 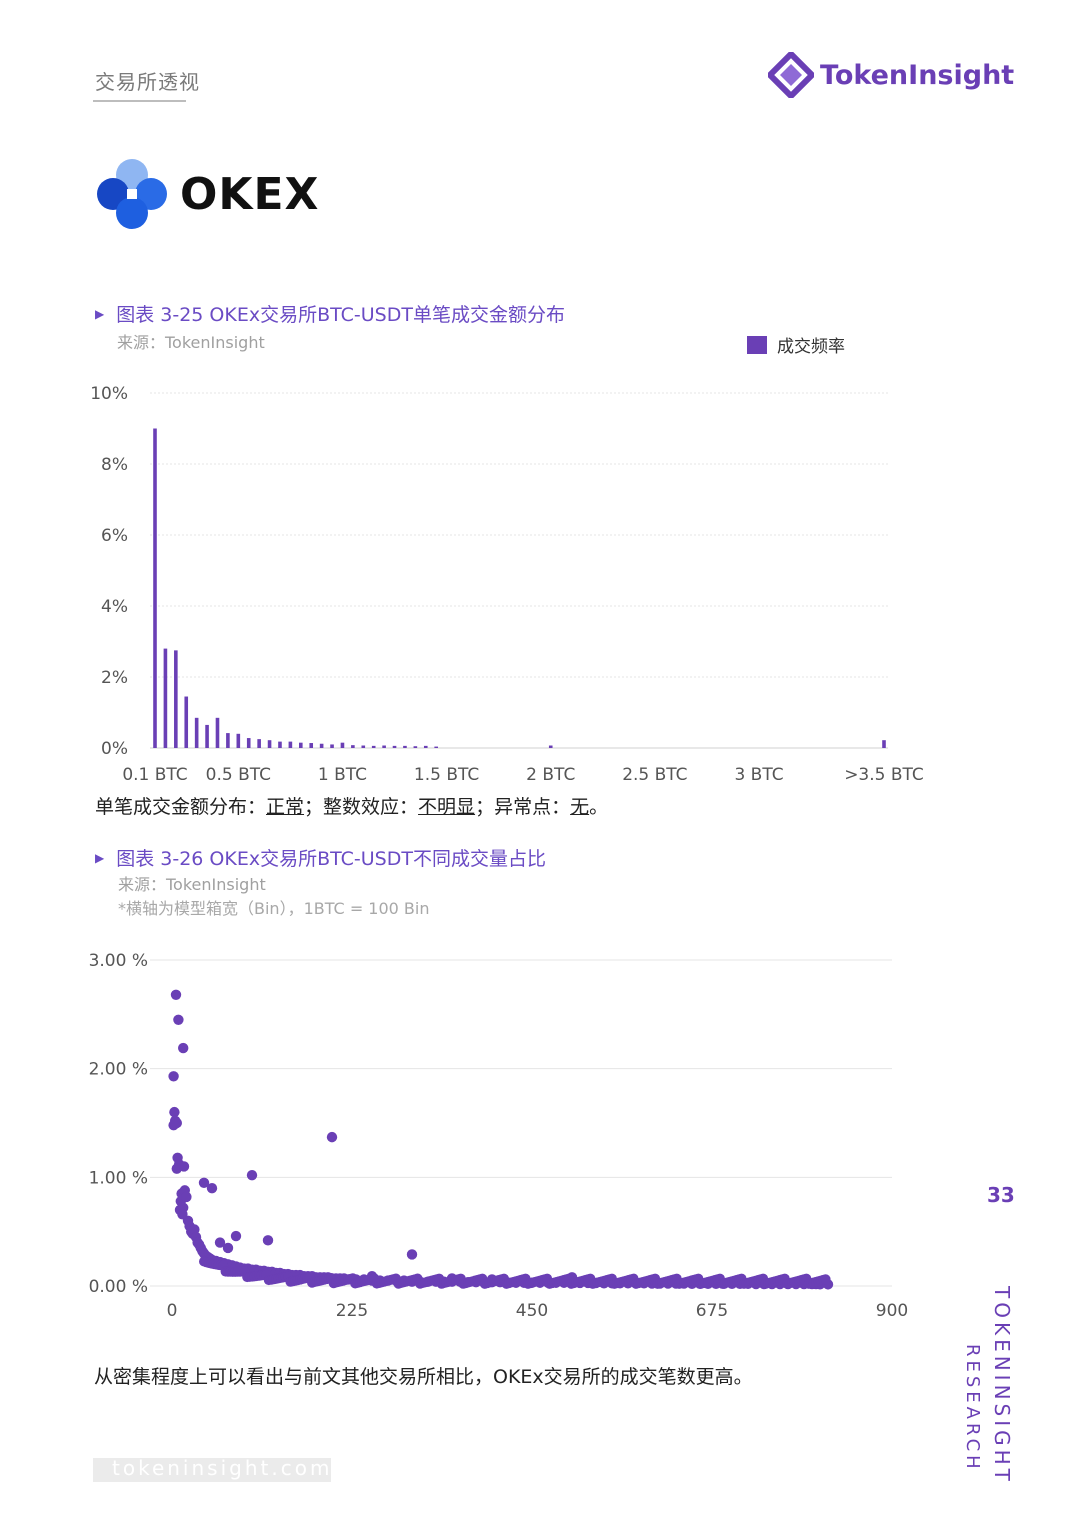 What do you see at coordinates (1001, 1195) in the screenshot?
I see `page-number: 33` at bounding box center [1001, 1195].